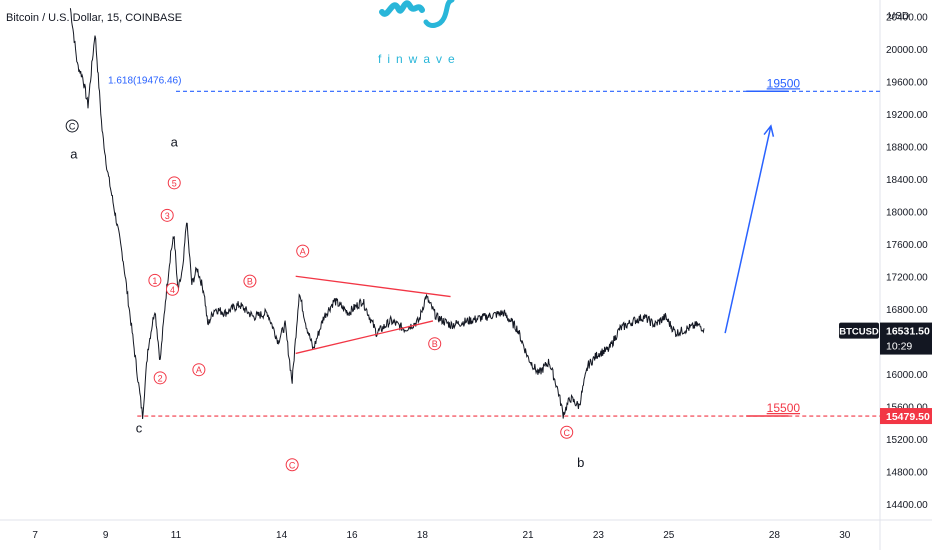 The height and width of the screenshot is (550, 932). Describe the element at coordinates (775, 535) in the screenshot. I see `x-tick-label: 28` at that location.